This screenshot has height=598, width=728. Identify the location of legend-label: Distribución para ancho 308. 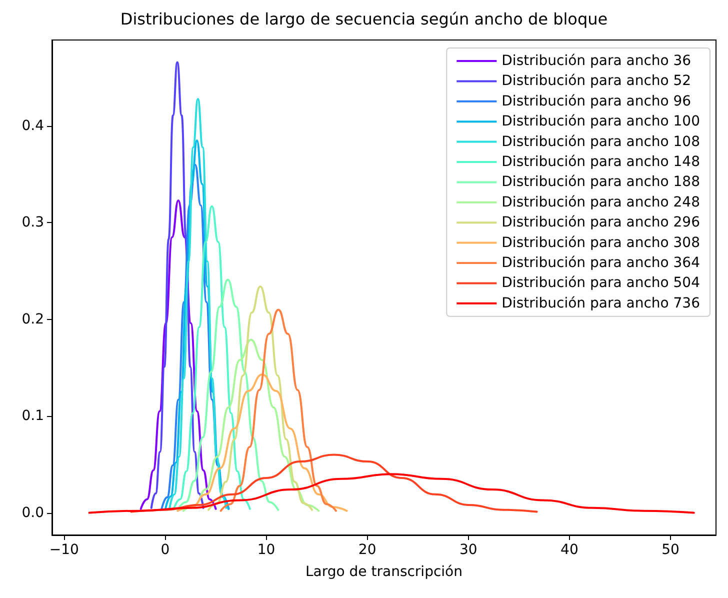
(601, 242).